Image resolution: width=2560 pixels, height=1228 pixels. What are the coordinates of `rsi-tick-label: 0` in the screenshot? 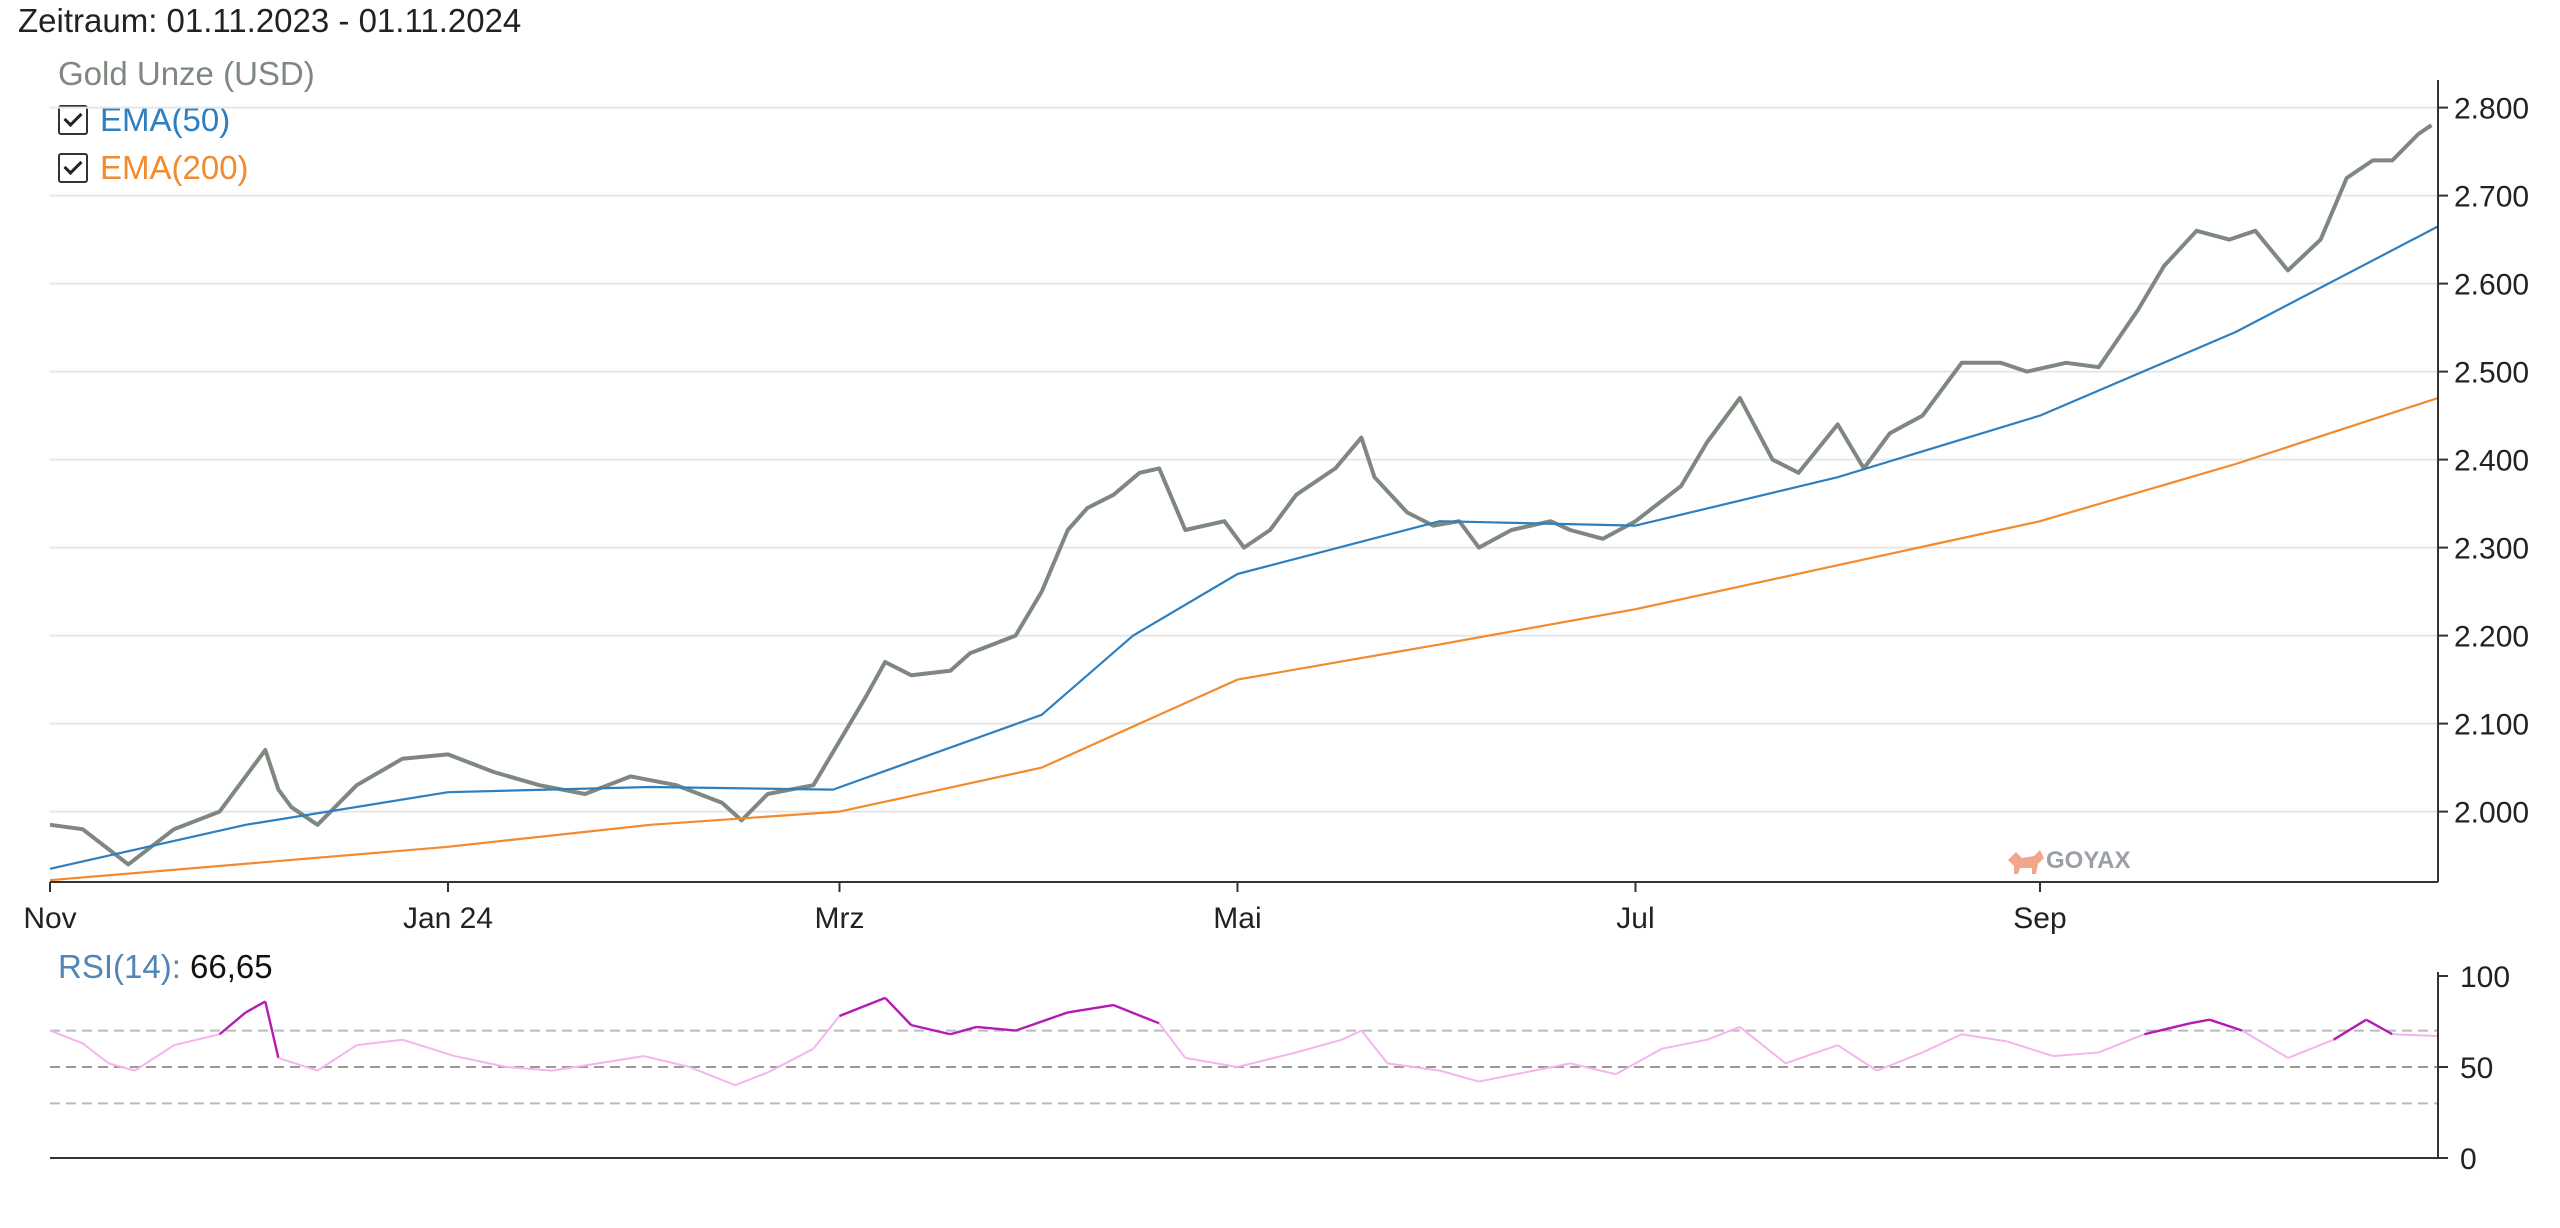 It's located at (2468, 1159).